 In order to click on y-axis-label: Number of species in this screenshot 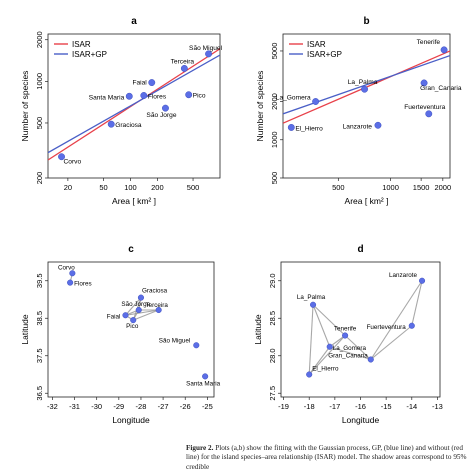, I will do `click(260, 106)`.